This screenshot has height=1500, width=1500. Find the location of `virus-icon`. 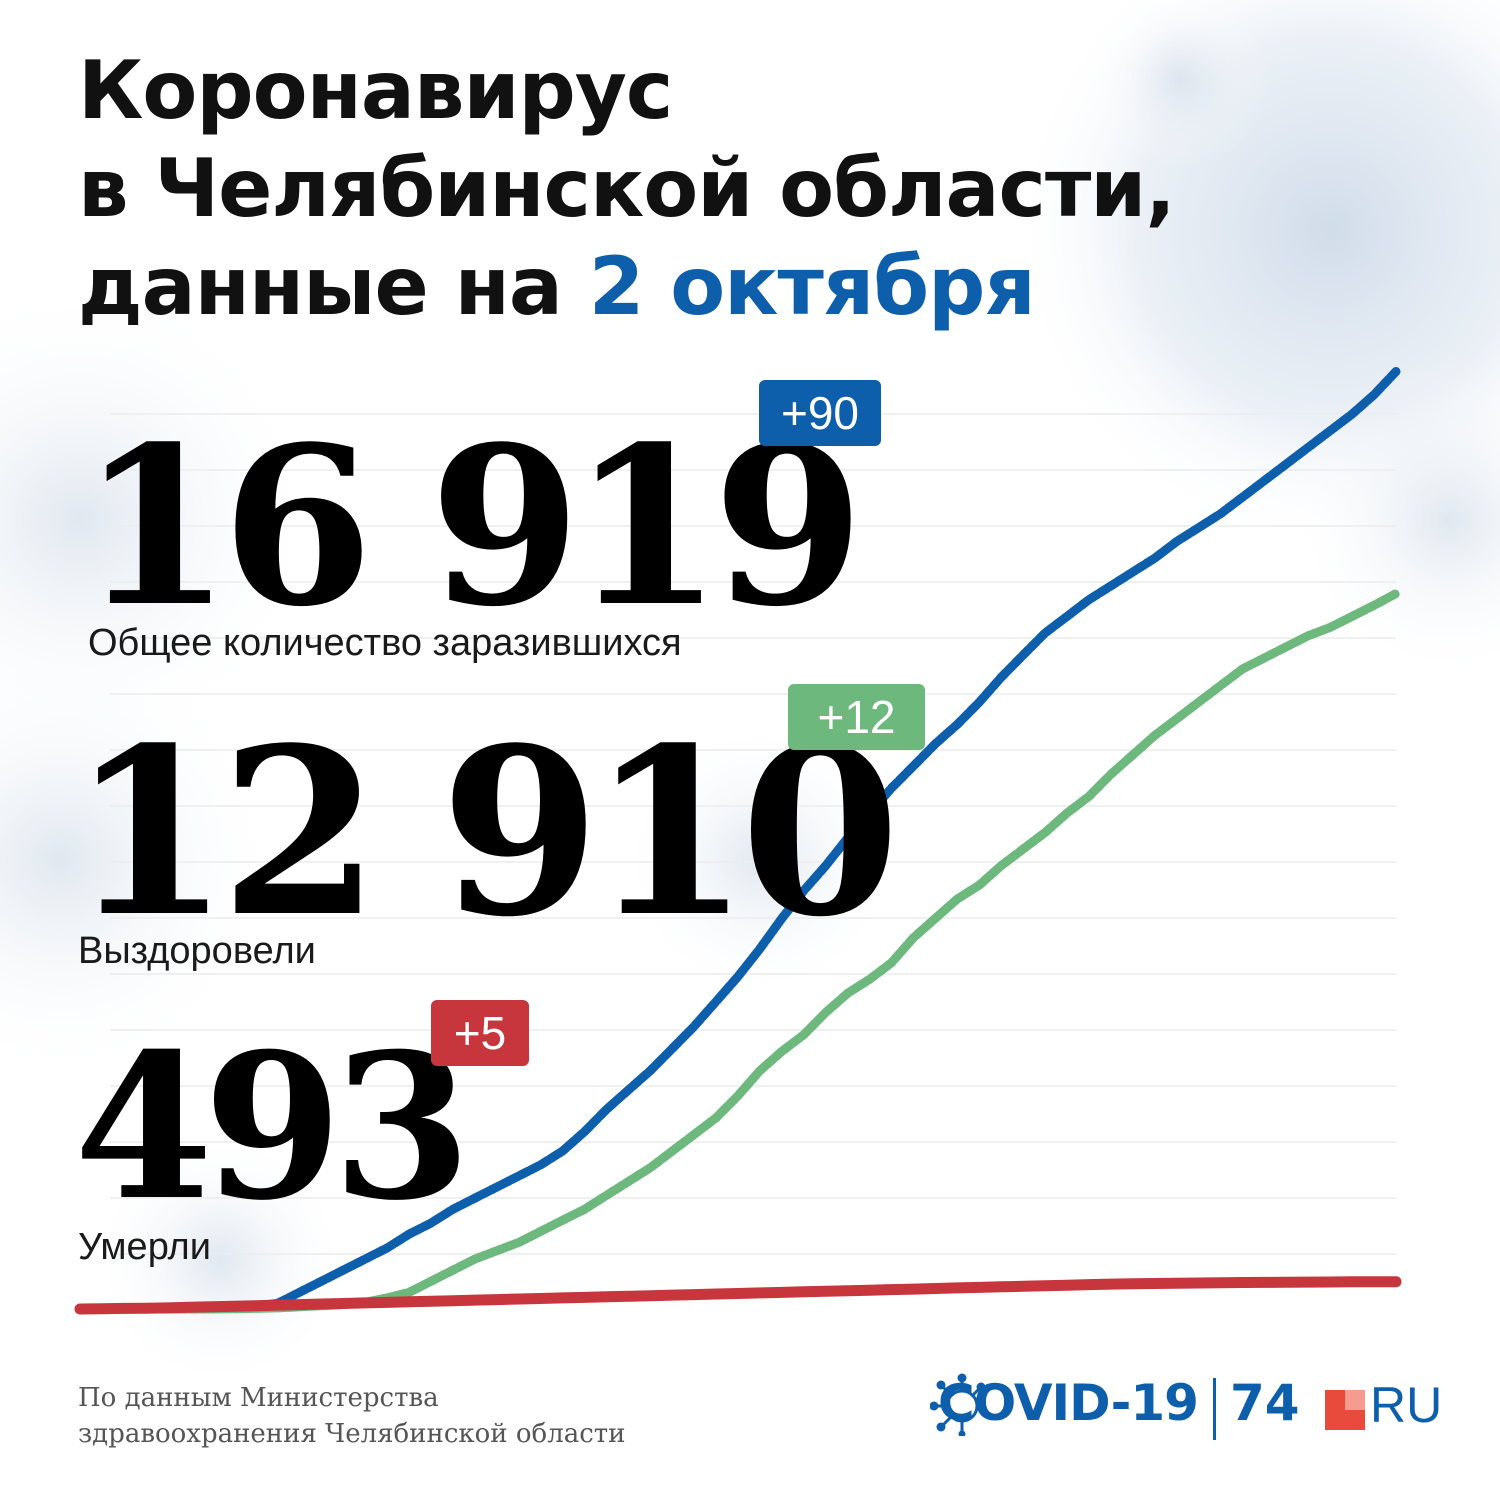

virus-icon is located at coordinates (958, 1404).